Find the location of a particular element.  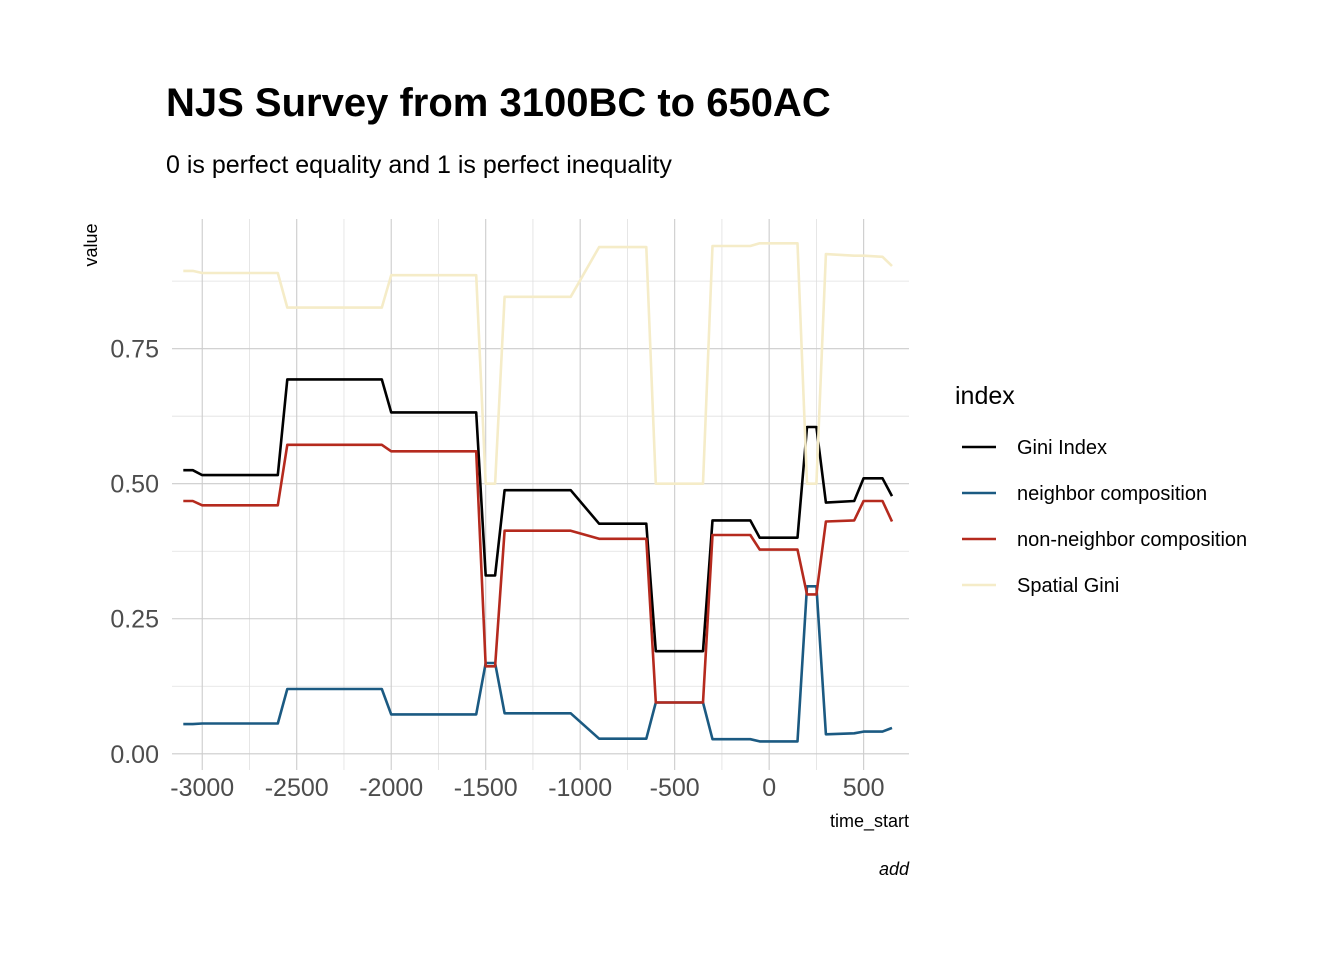

x-axis-label: time_start is located at coordinates (869, 821).